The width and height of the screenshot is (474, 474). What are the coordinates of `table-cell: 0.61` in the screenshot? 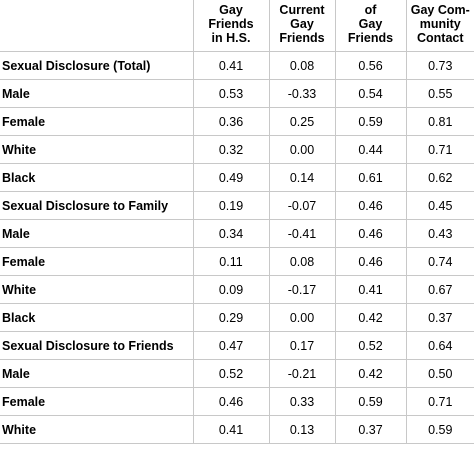 It's located at (370, 177).